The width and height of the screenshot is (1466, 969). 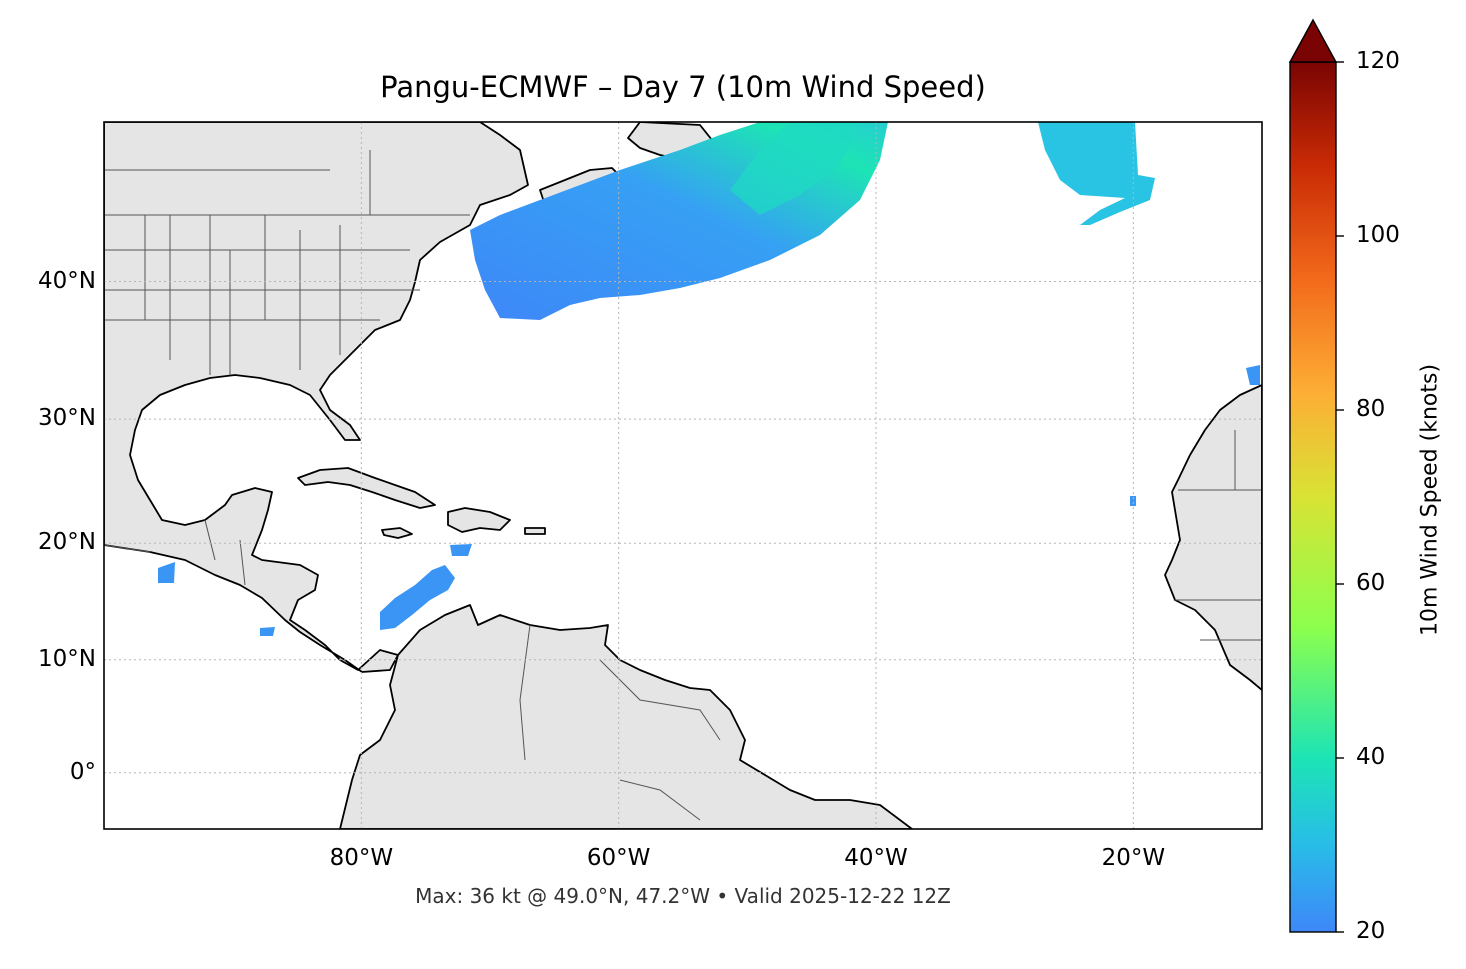 I want to click on colorbar-label: 10m Wind Speed (knots), so click(x=1430, y=500).